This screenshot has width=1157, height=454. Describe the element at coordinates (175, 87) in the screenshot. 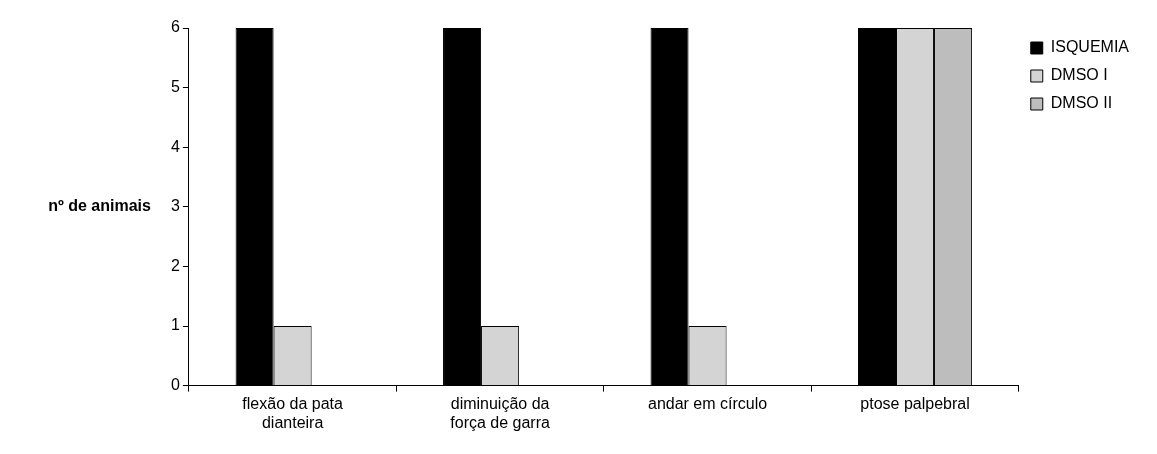

I see `y-tick-label: 5` at that location.